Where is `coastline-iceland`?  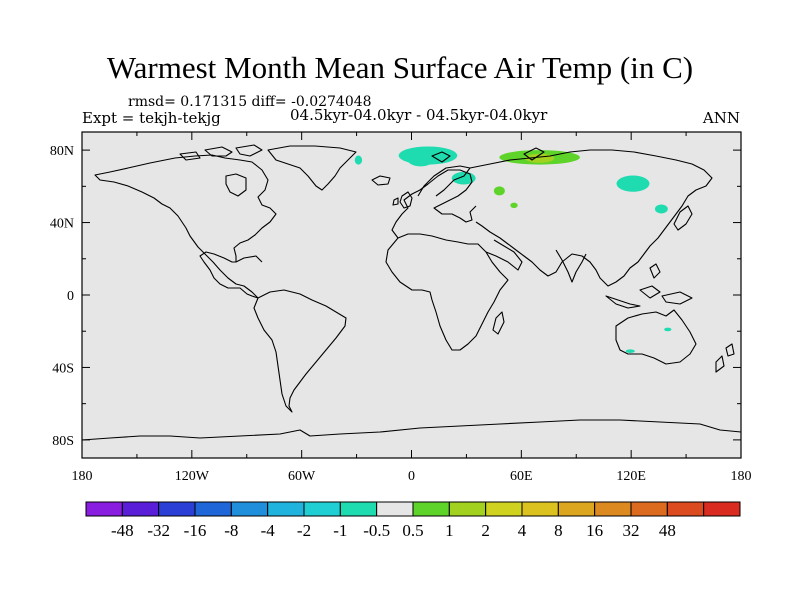 coastline-iceland is located at coordinates (381, 180).